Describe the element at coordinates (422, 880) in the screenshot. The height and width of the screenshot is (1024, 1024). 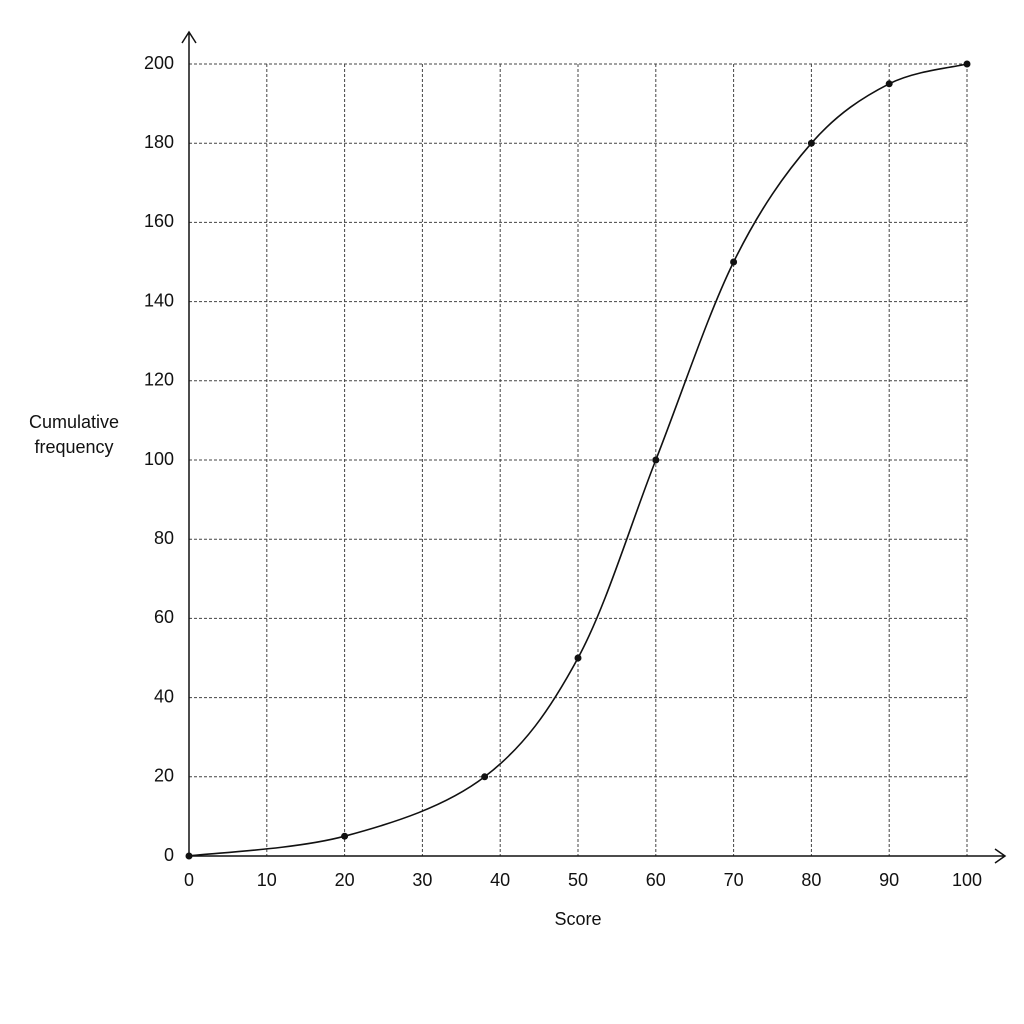
I see `x-tick-label: 30` at that location.